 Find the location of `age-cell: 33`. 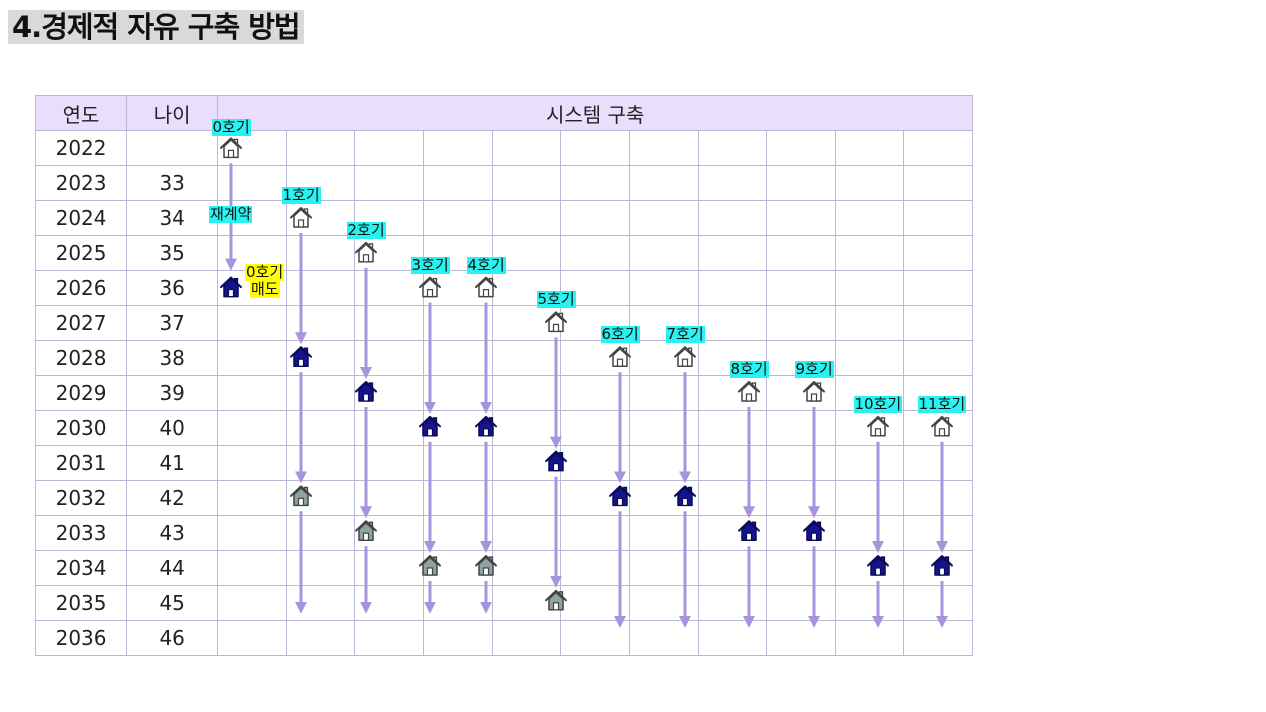

age-cell: 33 is located at coordinates (172, 183).